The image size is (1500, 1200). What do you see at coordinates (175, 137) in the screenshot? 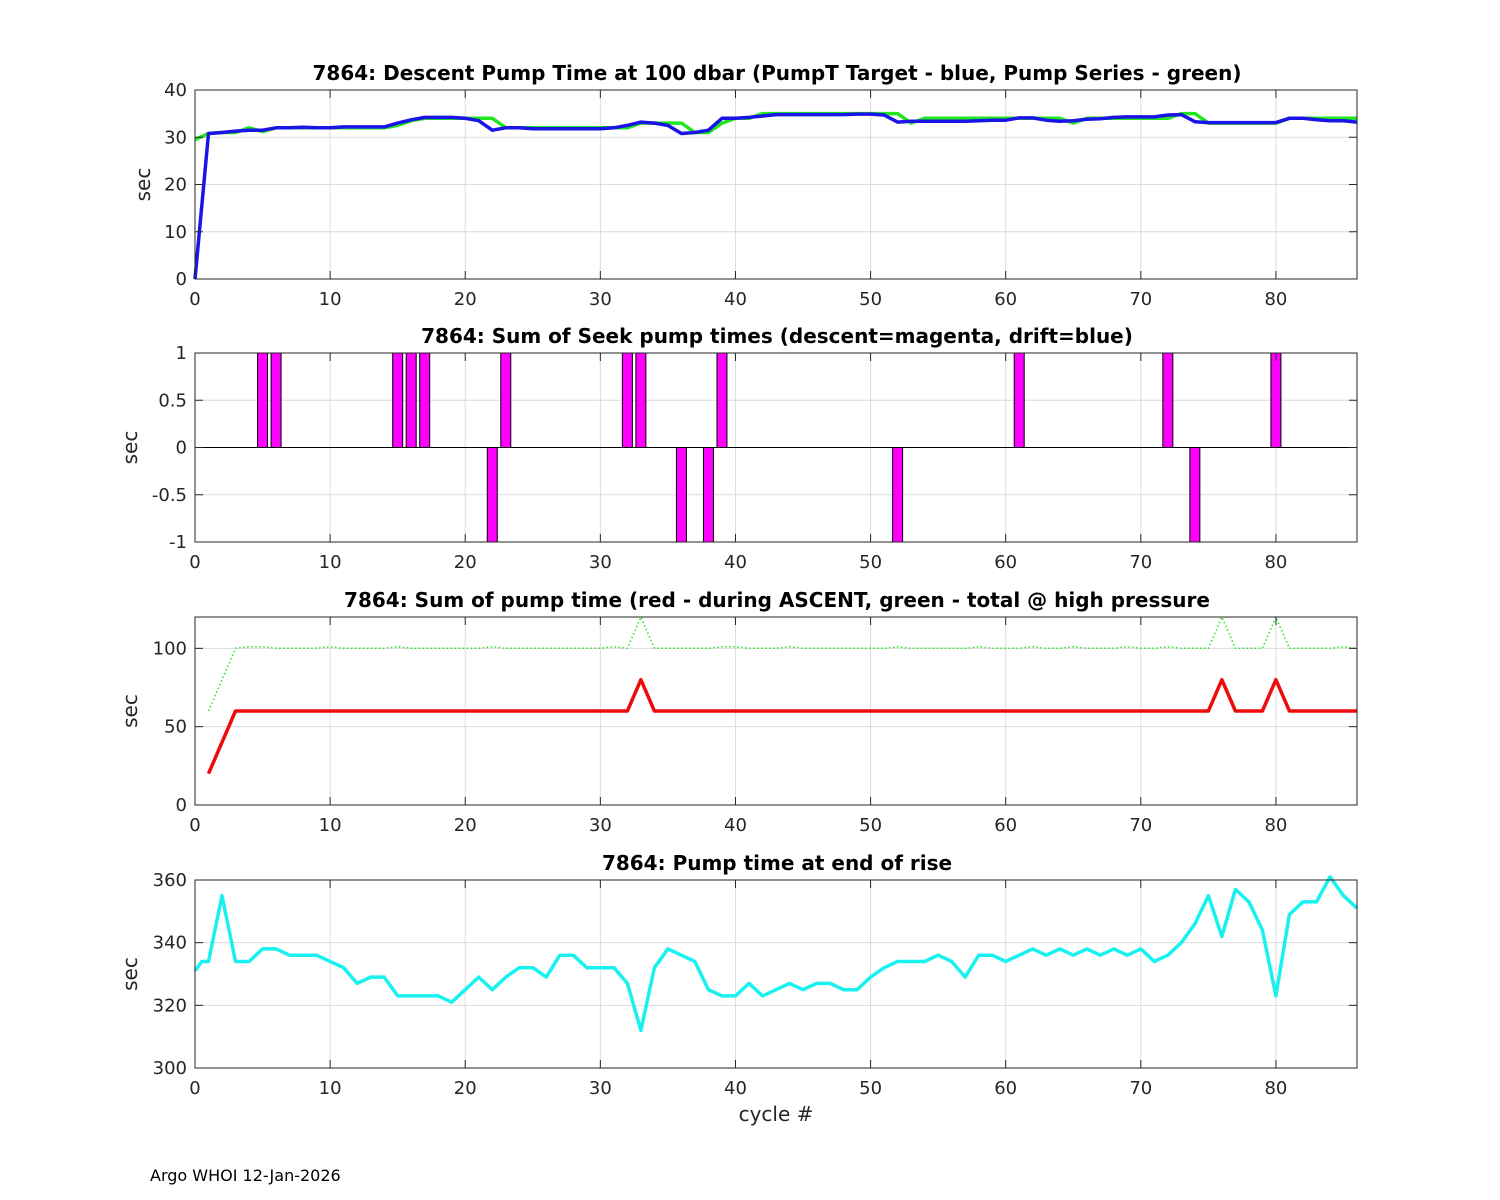
I see `y-tick-label: 30` at bounding box center [175, 137].